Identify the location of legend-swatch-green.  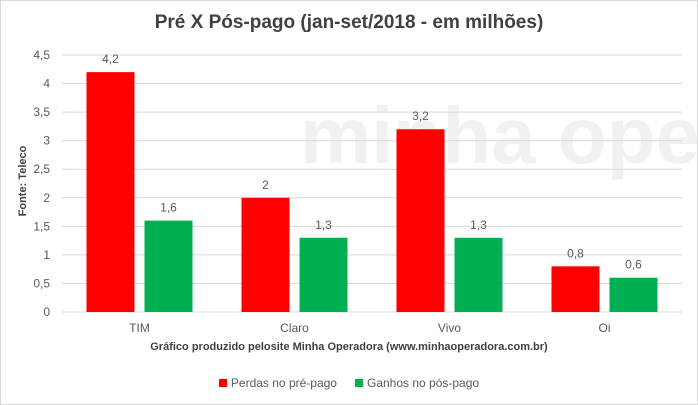
(358, 383).